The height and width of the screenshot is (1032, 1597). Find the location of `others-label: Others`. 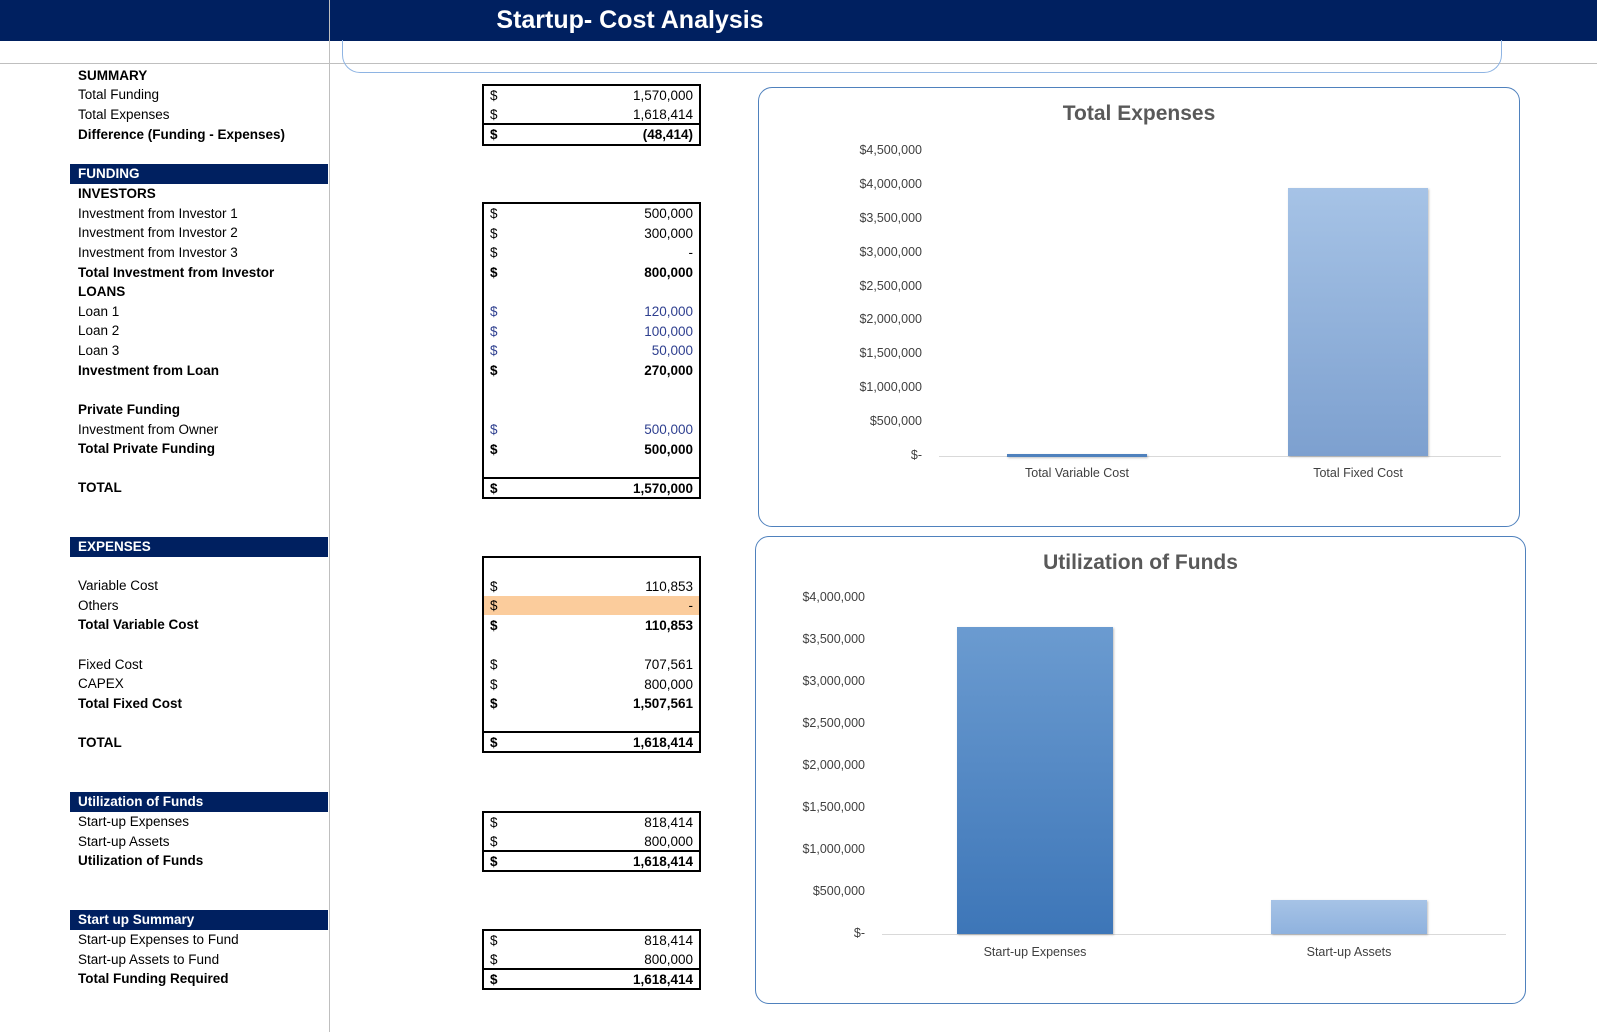

others-label: Others is located at coordinates (98, 605).